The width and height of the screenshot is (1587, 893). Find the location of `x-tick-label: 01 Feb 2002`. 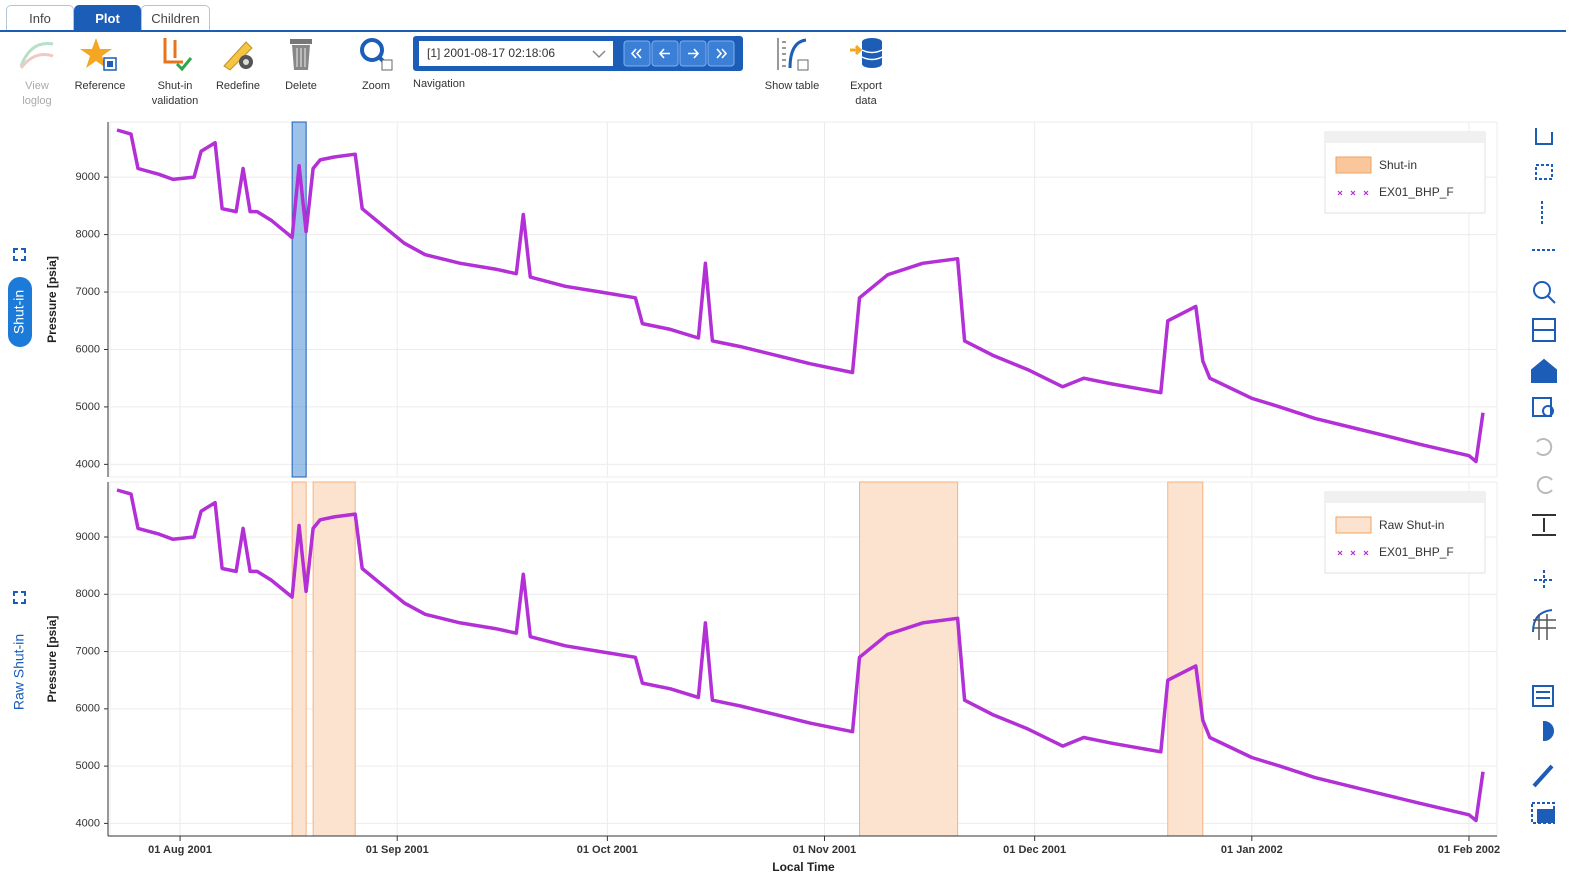

x-tick-label: 01 Feb 2002 is located at coordinates (1469, 850).